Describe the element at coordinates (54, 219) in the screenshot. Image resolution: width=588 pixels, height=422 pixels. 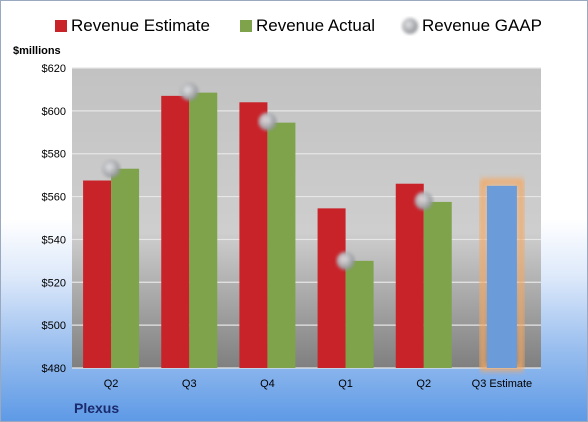
I see `y-axis: $480 $500 $520 $540 $560 $580 $600 $620` at that location.